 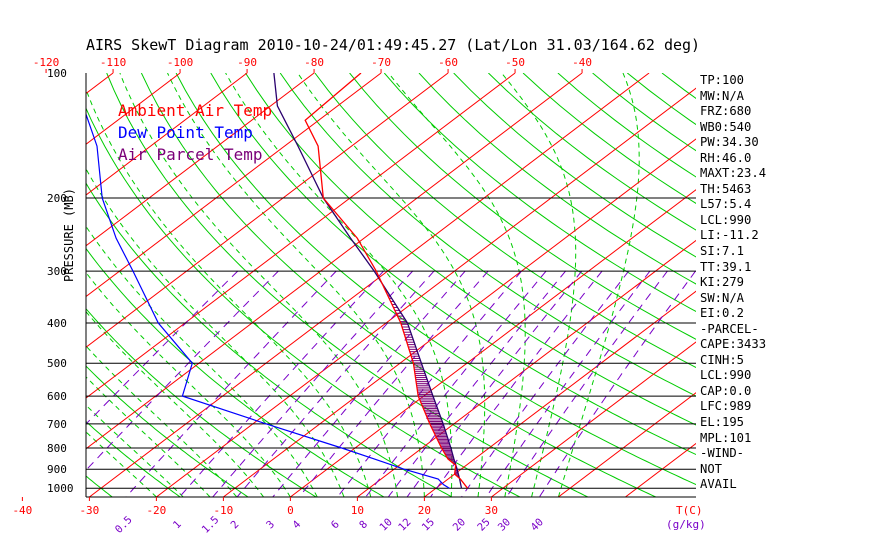 What do you see at coordinates (726, 126) in the screenshot?
I see `stat-item: WB0:540` at bounding box center [726, 126].